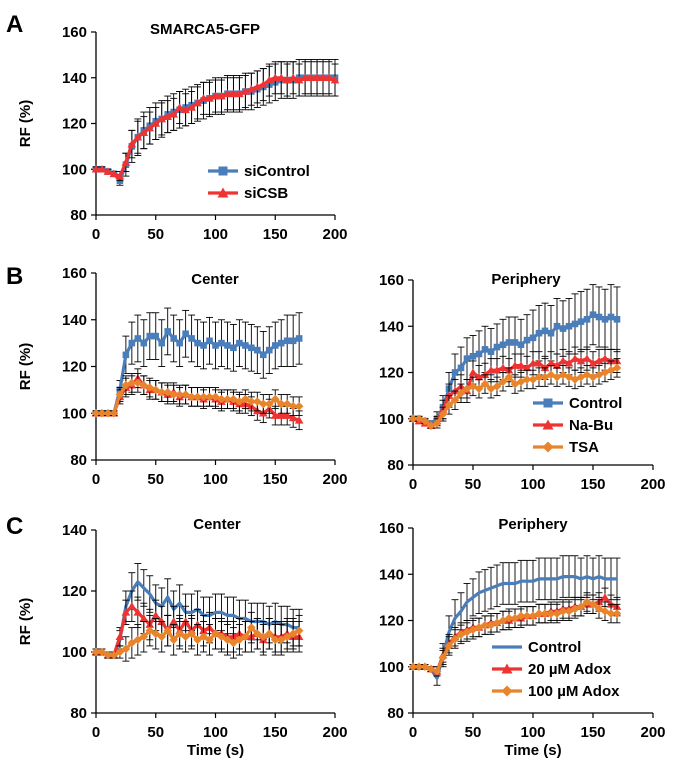  I want to click on chart-b-center: 80 100 120 140 160 0 50 100 150 200 Center RF (%), so click(182, 376).